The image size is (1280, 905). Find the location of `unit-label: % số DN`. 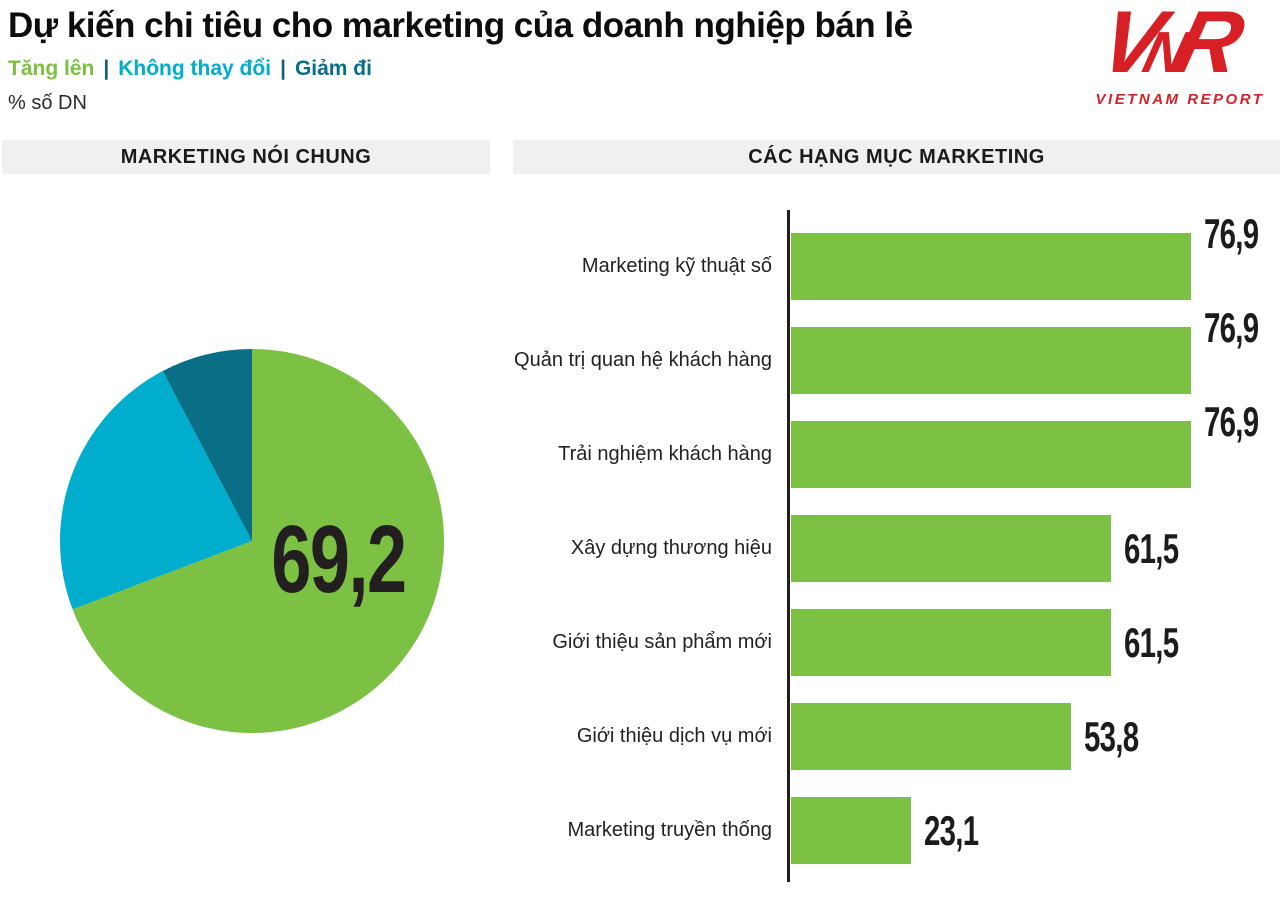

unit-label: % số DN is located at coordinates (47, 103).